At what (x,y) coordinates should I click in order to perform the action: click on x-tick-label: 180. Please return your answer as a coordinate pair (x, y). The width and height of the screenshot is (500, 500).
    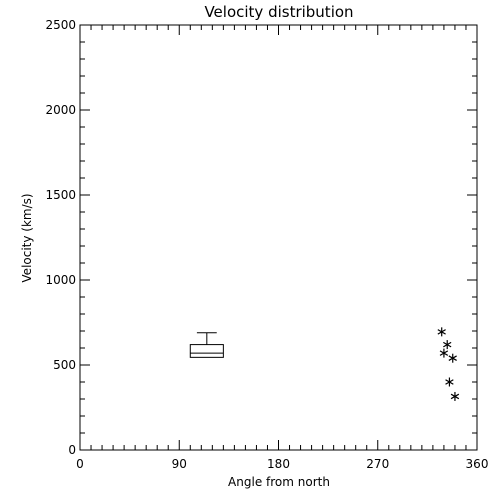
    Looking at the image, I should click on (278, 464).